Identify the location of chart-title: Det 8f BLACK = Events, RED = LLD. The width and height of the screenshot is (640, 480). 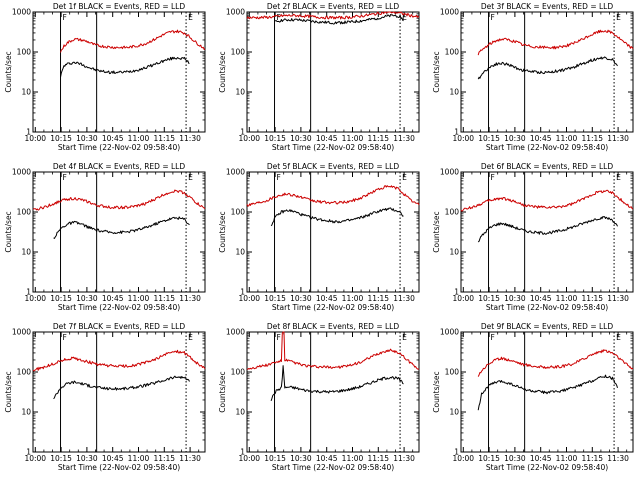
(333, 326).